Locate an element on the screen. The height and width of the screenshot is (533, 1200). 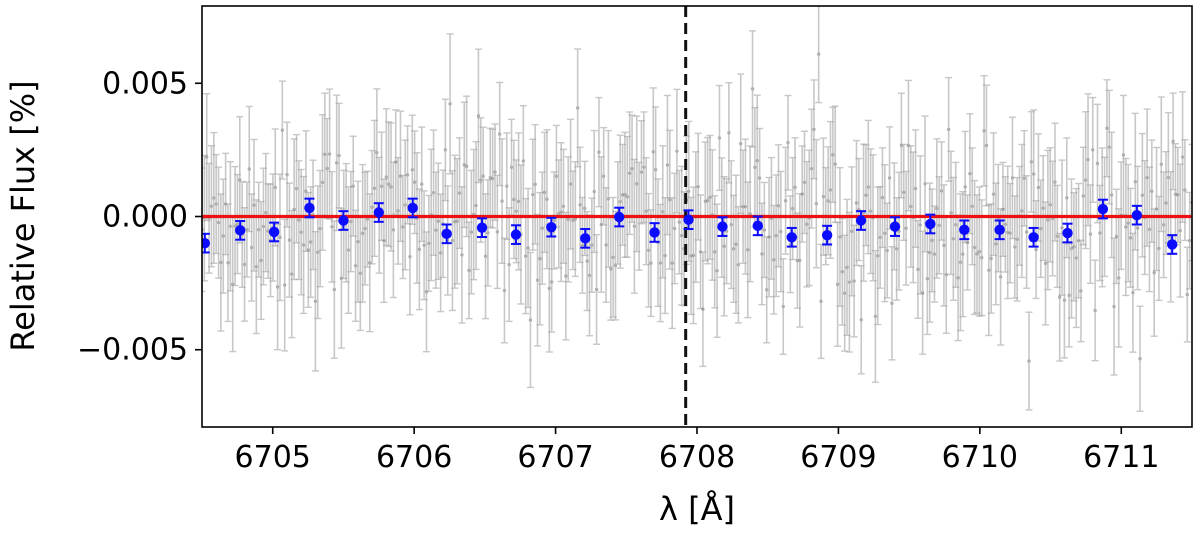
x-tick-label: 6707 is located at coordinates (555, 457).